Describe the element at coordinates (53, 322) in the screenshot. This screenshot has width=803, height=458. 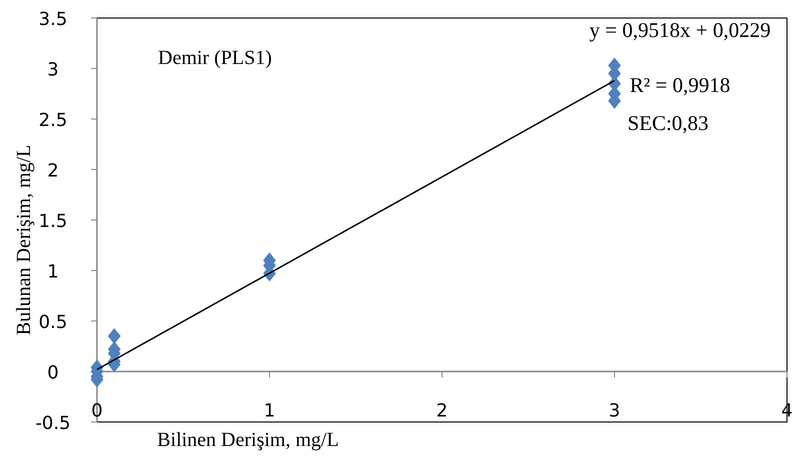
I see `y-tick-label: 0.5` at that location.